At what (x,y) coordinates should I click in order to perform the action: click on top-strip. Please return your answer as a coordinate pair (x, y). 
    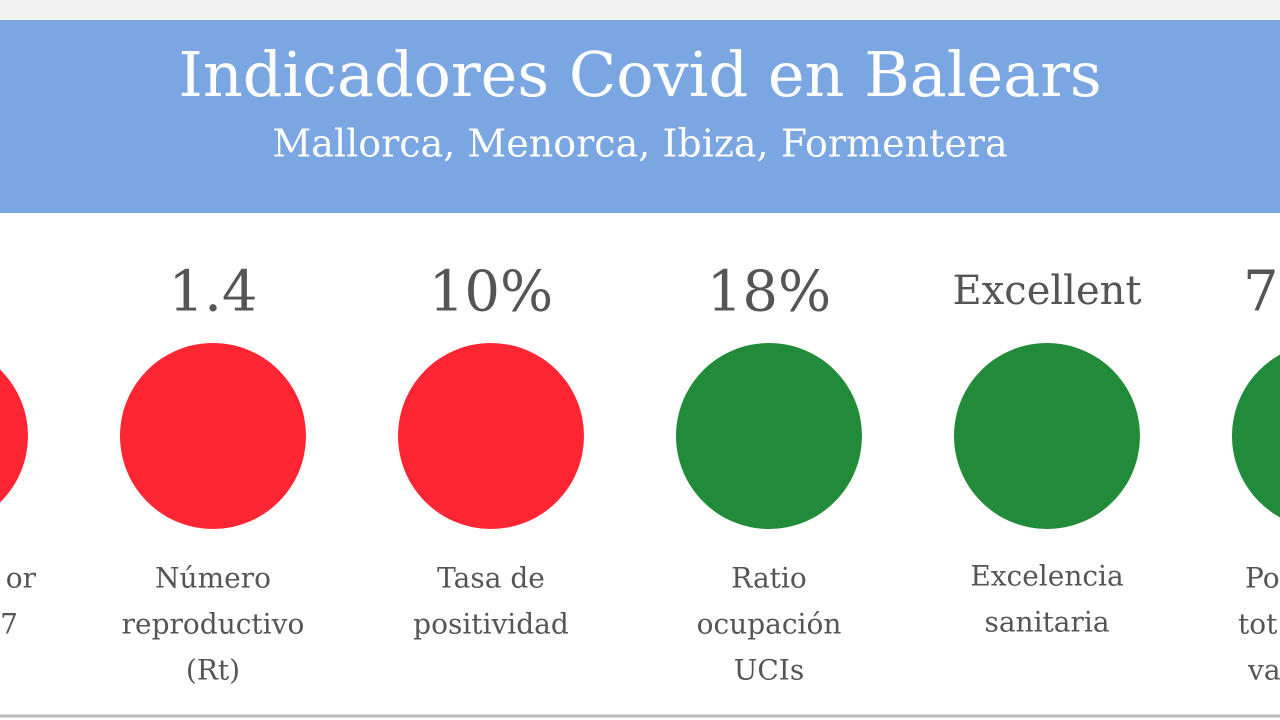
    Looking at the image, I should click on (640, 10).